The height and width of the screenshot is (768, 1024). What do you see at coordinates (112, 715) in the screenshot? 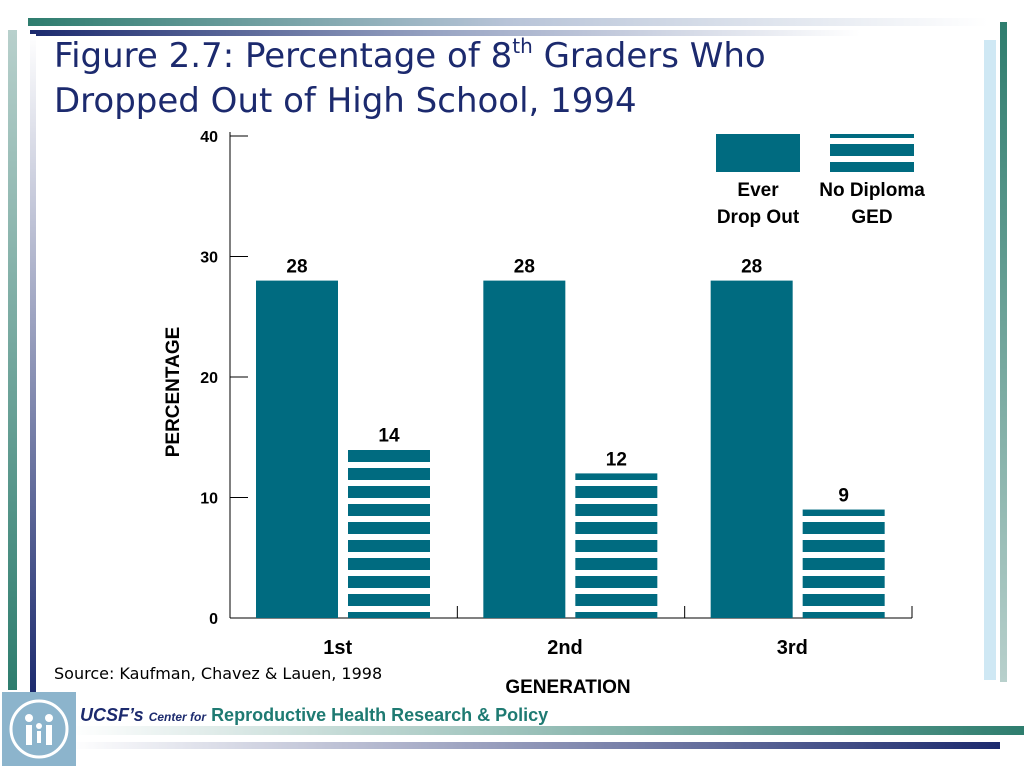
I see `footer-org: UCSF’s` at bounding box center [112, 715].